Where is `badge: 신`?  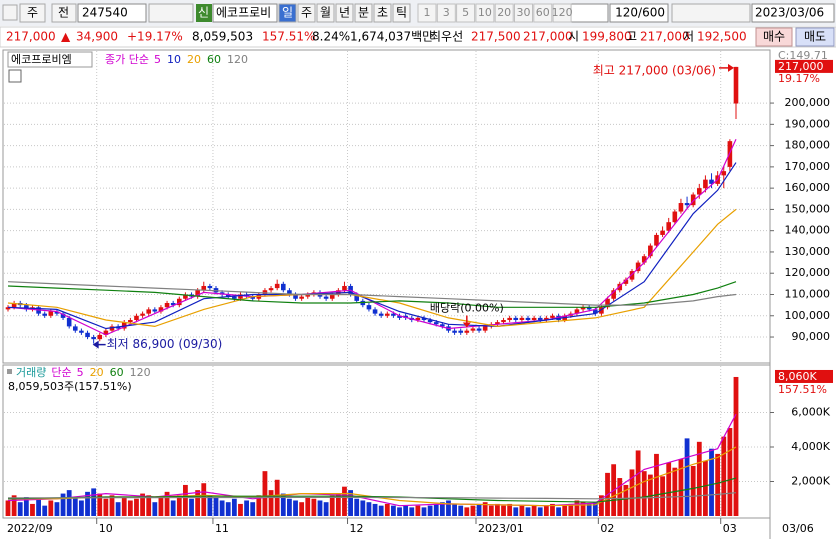
badge: 신 is located at coordinates (203, 13).